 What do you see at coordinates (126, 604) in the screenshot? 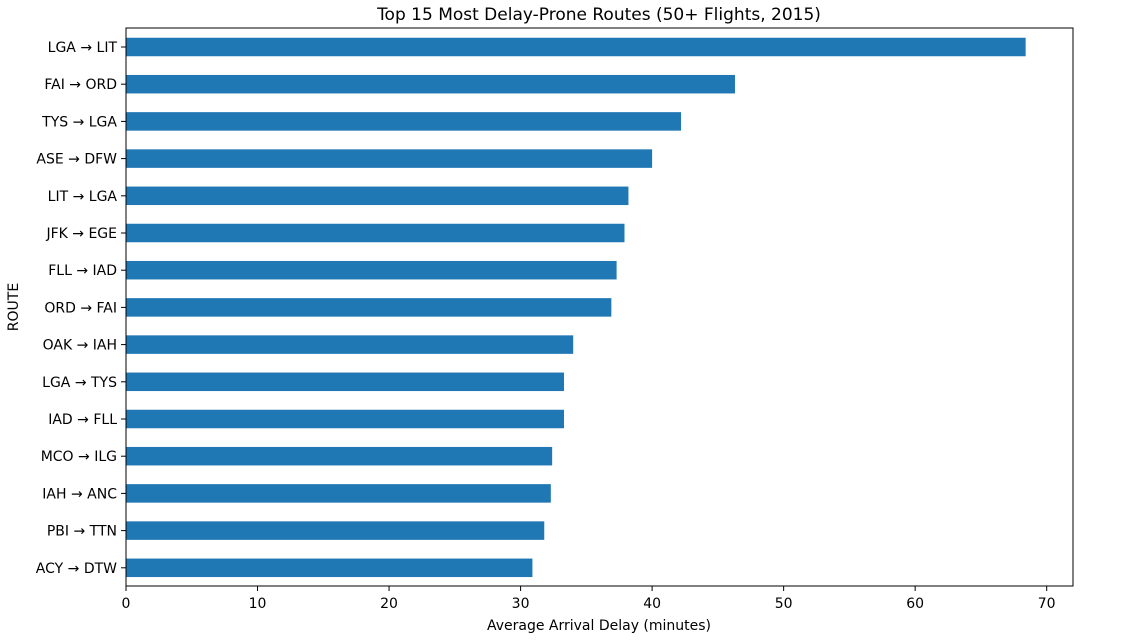
I see `x-tick-label: 0` at bounding box center [126, 604].